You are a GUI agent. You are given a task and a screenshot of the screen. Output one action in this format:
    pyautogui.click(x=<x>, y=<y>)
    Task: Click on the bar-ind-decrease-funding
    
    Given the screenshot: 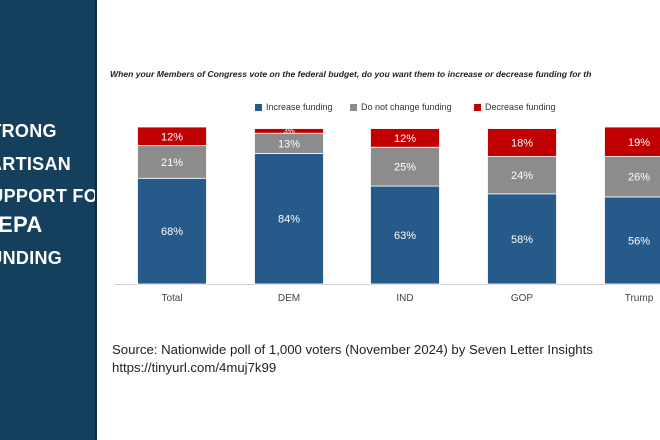 What is the action you would take?
    pyautogui.click(x=405, y=138)
    